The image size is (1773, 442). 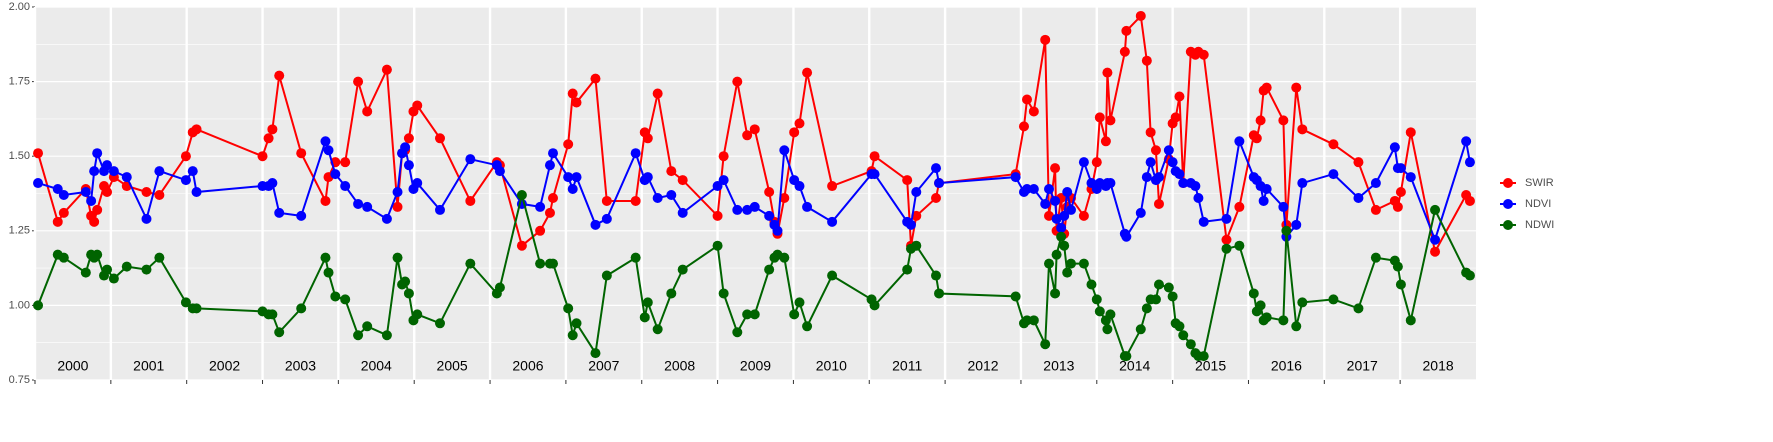 What do you see at coordinates (1539, 225) in the screenshot?
I see `legend-label: NDWI` at bounding box center [1539, 225].